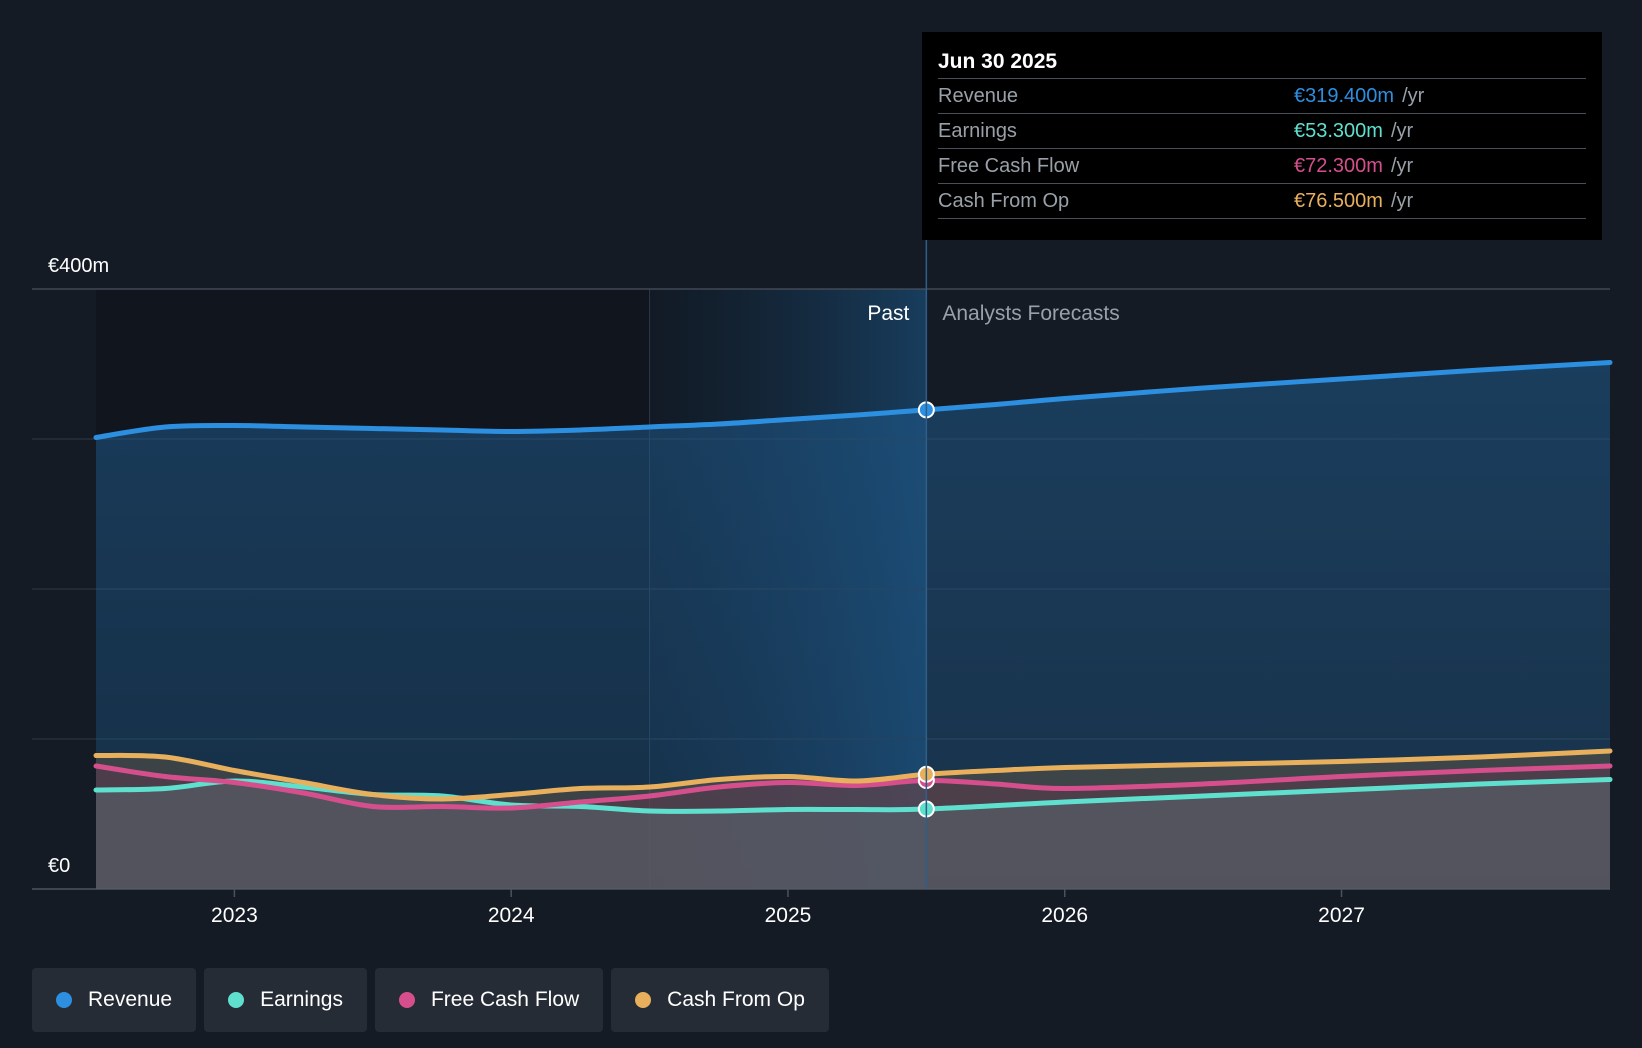  Describe the element at coordinates (1338, 166) in the screenshot. I see `tooltip-value: €72.300m` at that location.